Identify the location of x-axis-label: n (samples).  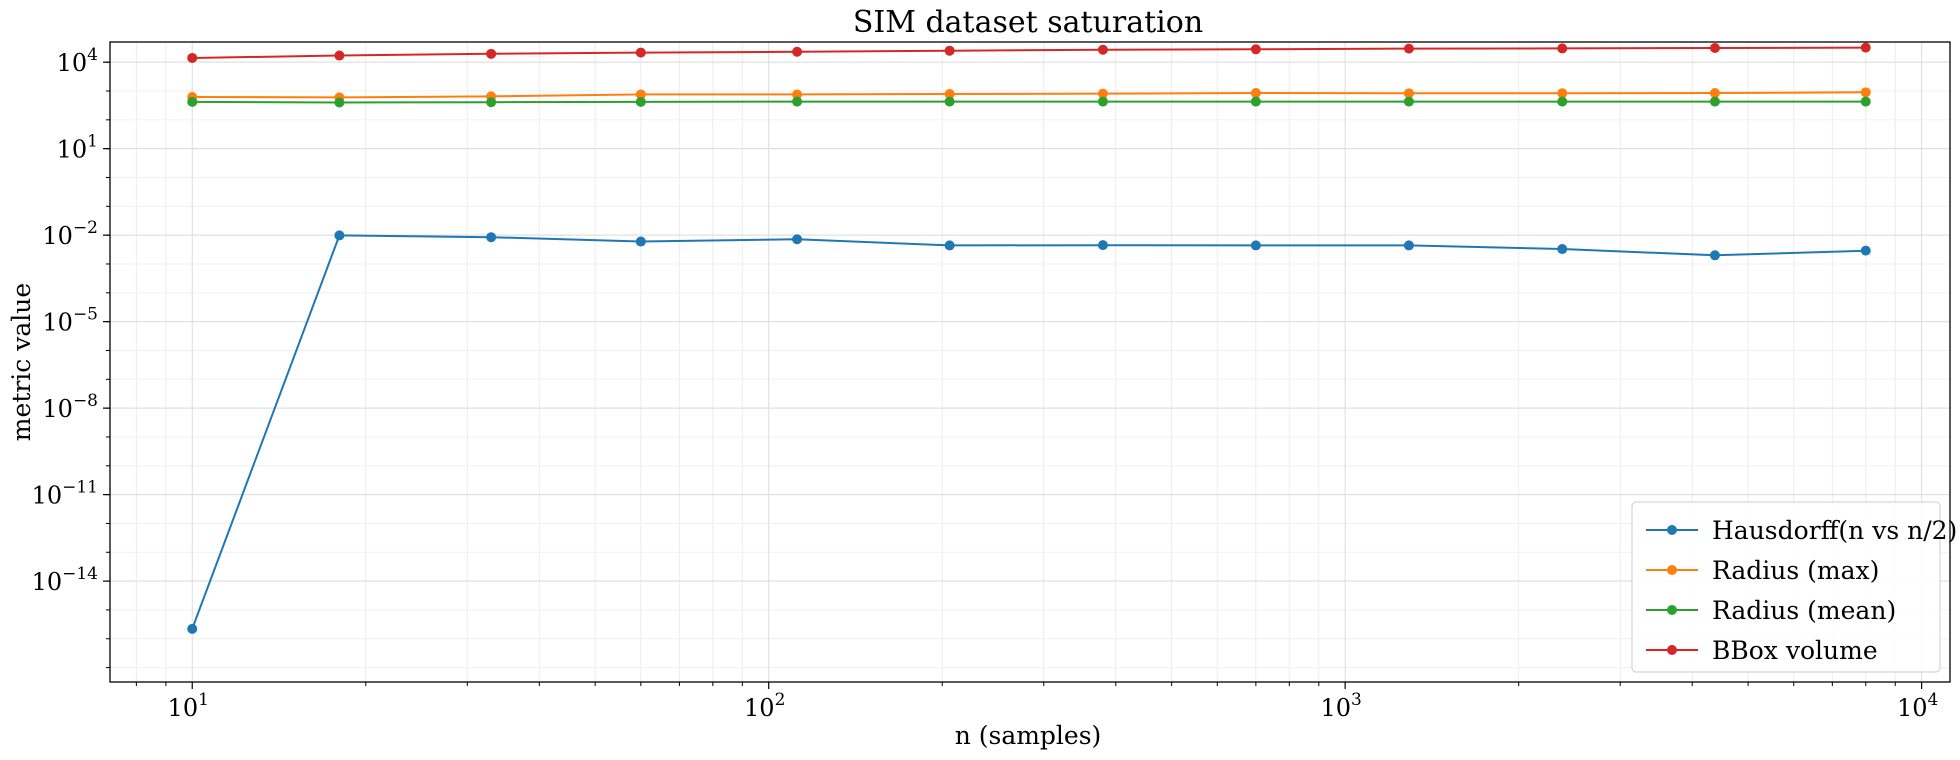
(1028, 735).